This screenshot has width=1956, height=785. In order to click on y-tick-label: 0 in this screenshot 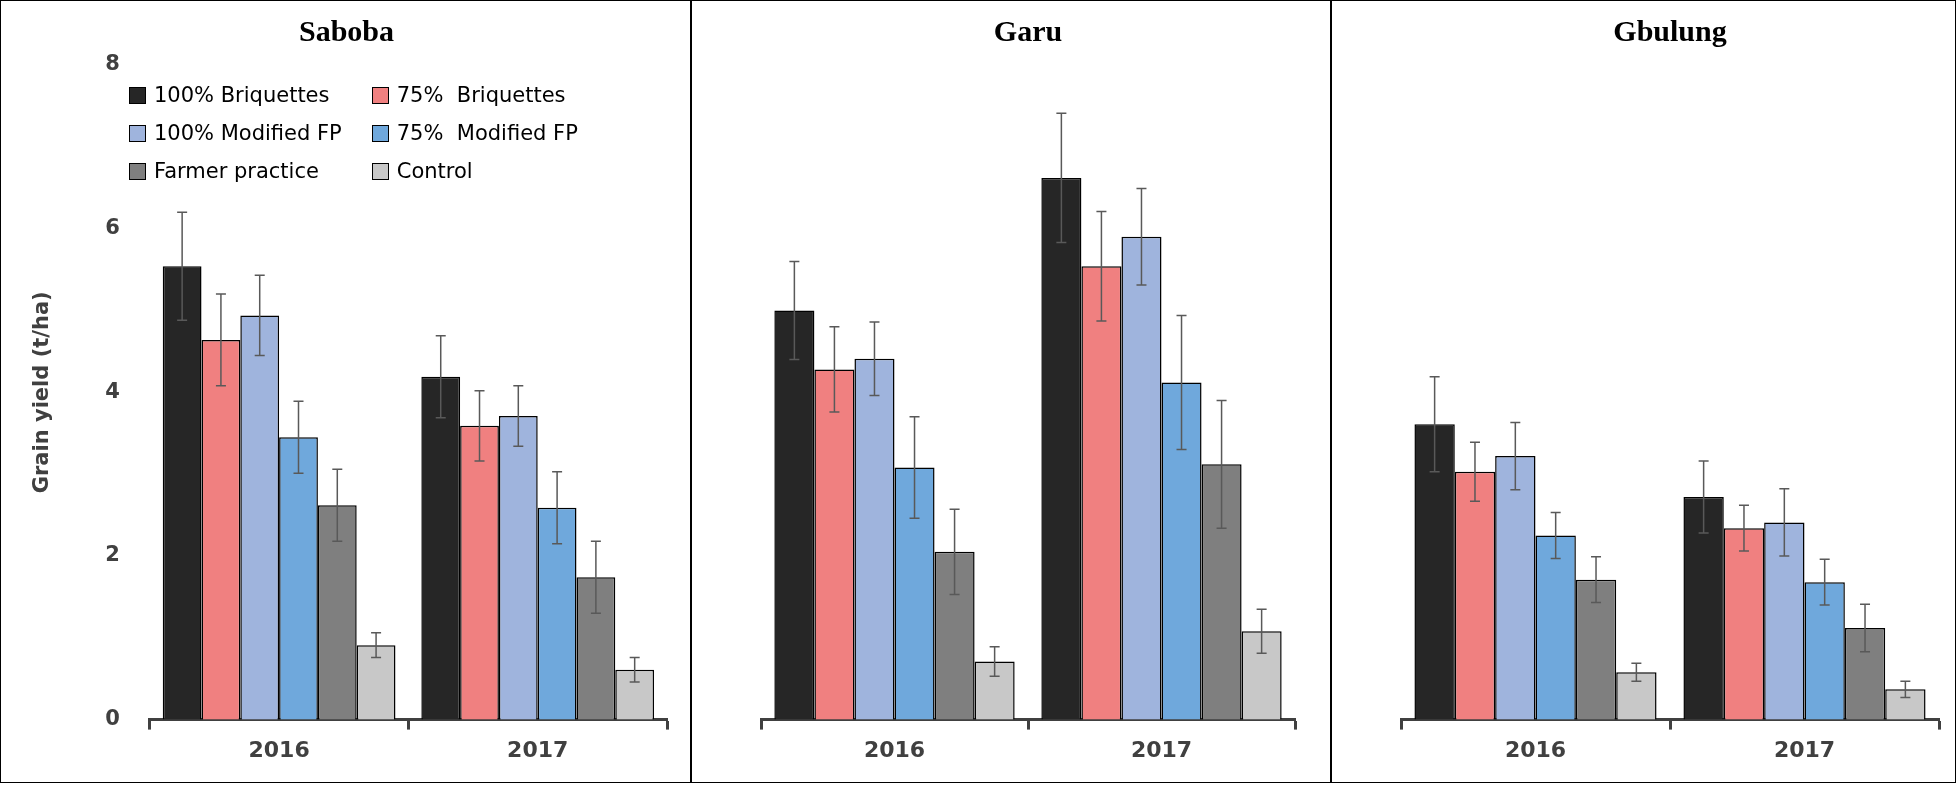, I will do `click(112, 718)`.